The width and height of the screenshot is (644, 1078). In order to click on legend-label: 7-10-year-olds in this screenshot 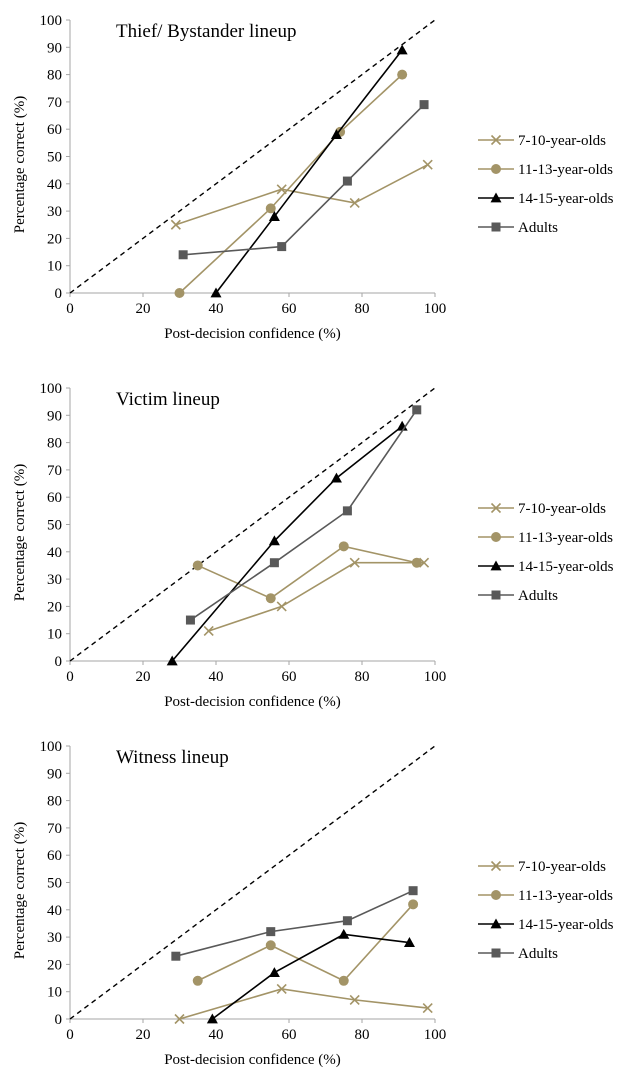, I will do `click(562, 509)`.